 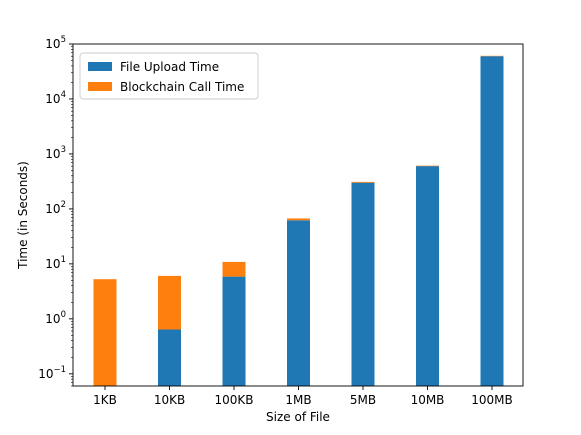 I want to click on bar-upload-5mb, so click(x=363, y=284).